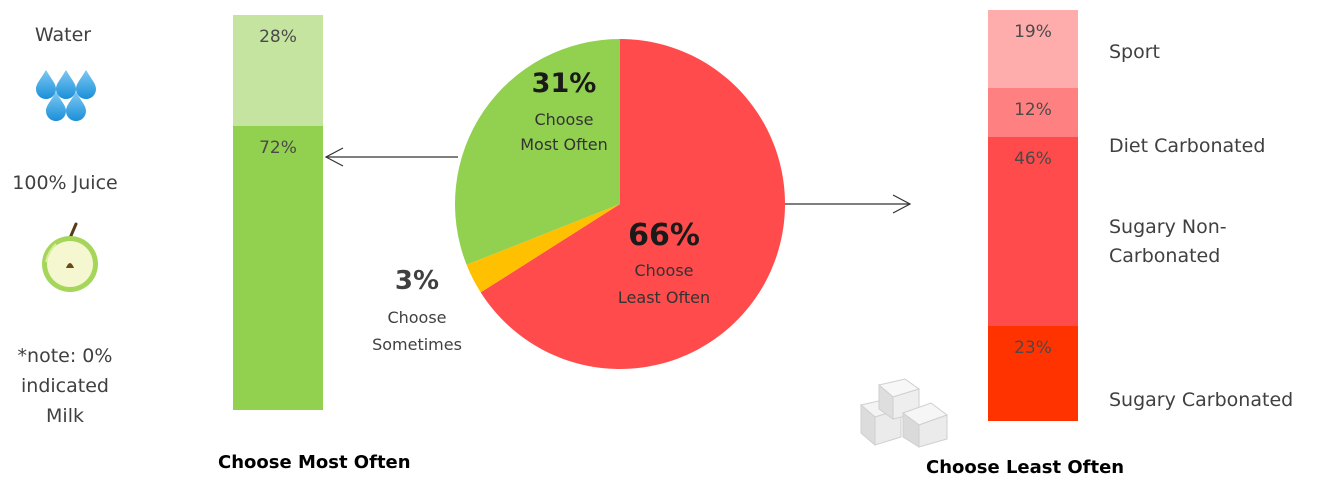 The image size is (1331, 478). I want to click on legend-sugary-non-carbonated: Sugary Non- Carbonated, so click(1168, 241).